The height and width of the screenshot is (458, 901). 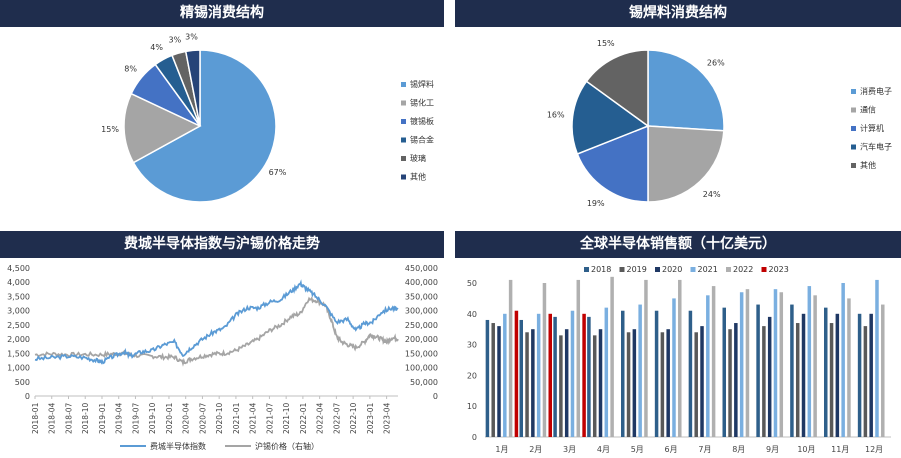 I want to click on x-tick-label: 8月, so click(x=738, y=449).